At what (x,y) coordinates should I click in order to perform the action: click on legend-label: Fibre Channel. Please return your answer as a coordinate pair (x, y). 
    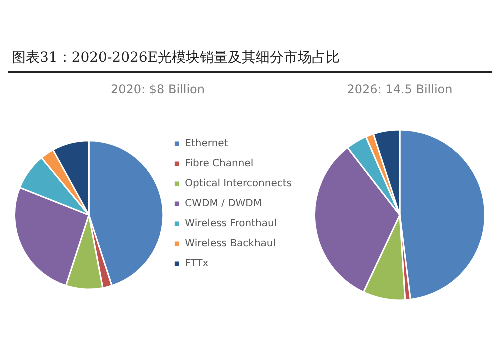
    Looking at the image, I should click on (219, 164).